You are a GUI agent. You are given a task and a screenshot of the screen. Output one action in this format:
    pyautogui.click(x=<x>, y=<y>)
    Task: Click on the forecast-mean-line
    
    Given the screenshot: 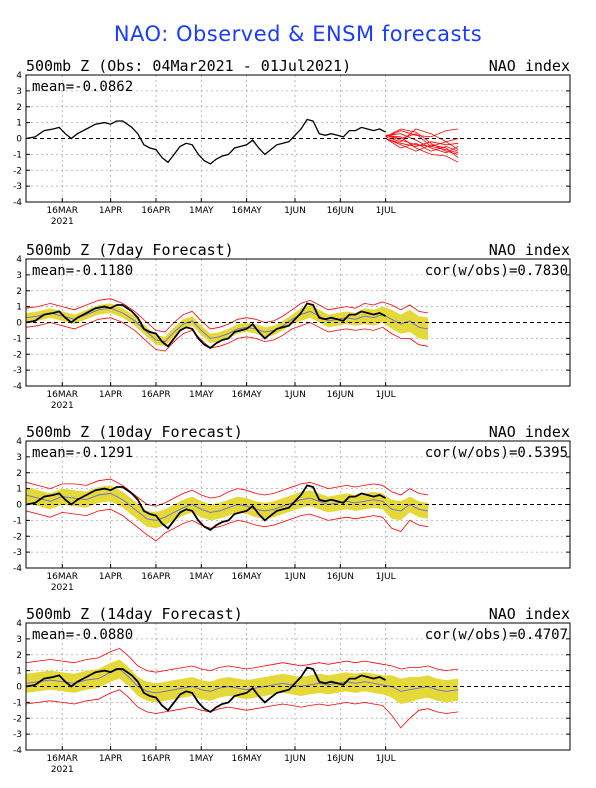 What is the action you would take?
    pyautogui.click(x=227, y=506)
    